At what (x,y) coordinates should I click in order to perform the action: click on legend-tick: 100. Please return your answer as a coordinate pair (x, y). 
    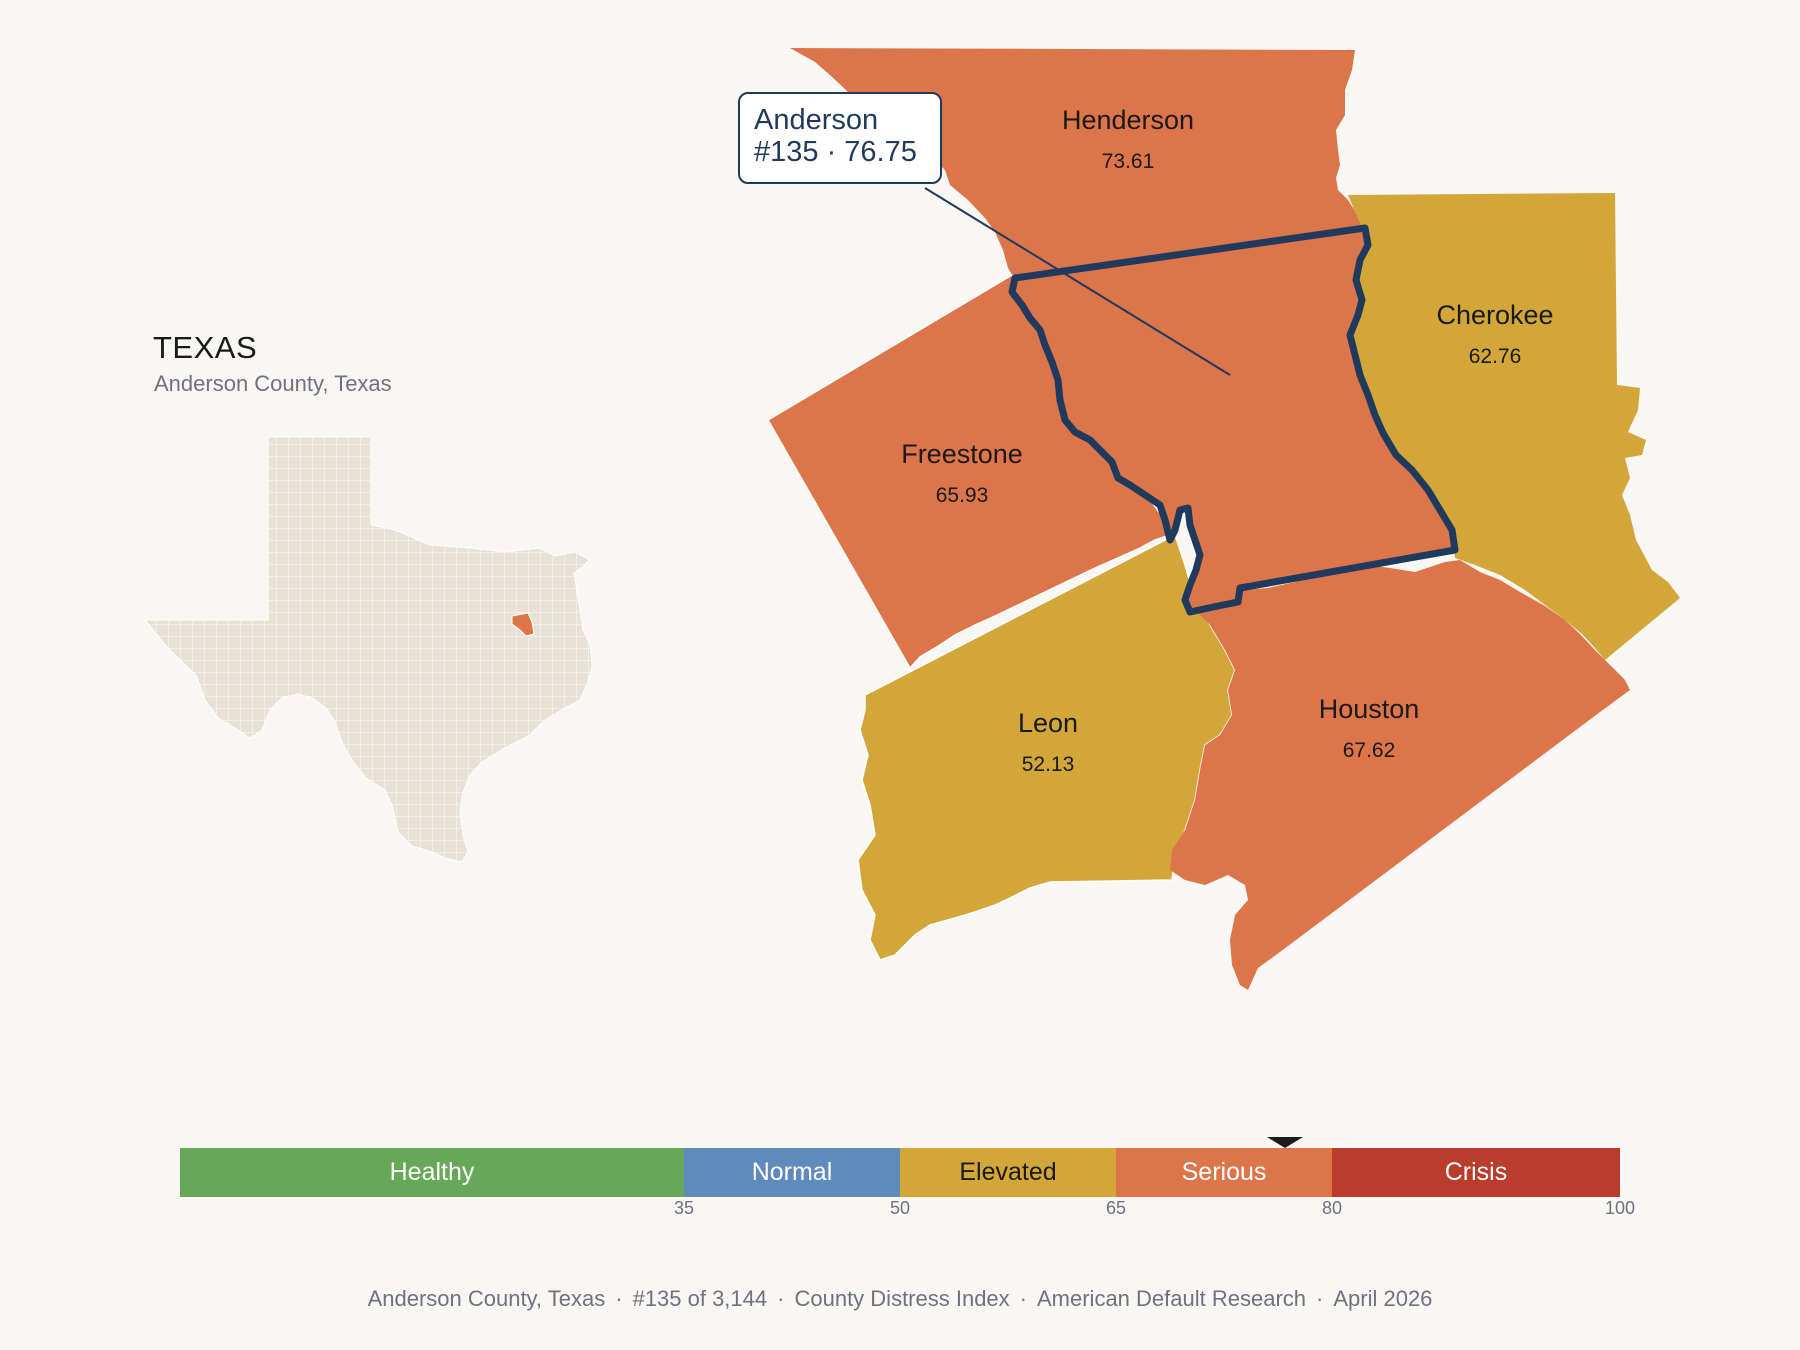
    Looking at the image, I should click on (1620, 1208).